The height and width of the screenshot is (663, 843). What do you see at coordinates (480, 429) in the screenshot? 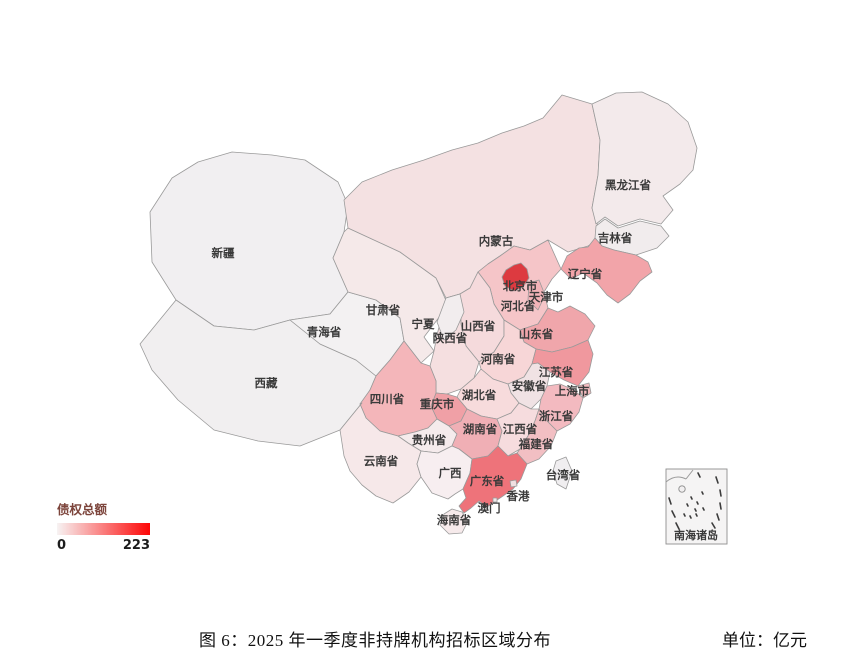
I see `province-label-hunan: 湖南省` at bounding box center [480, 429].